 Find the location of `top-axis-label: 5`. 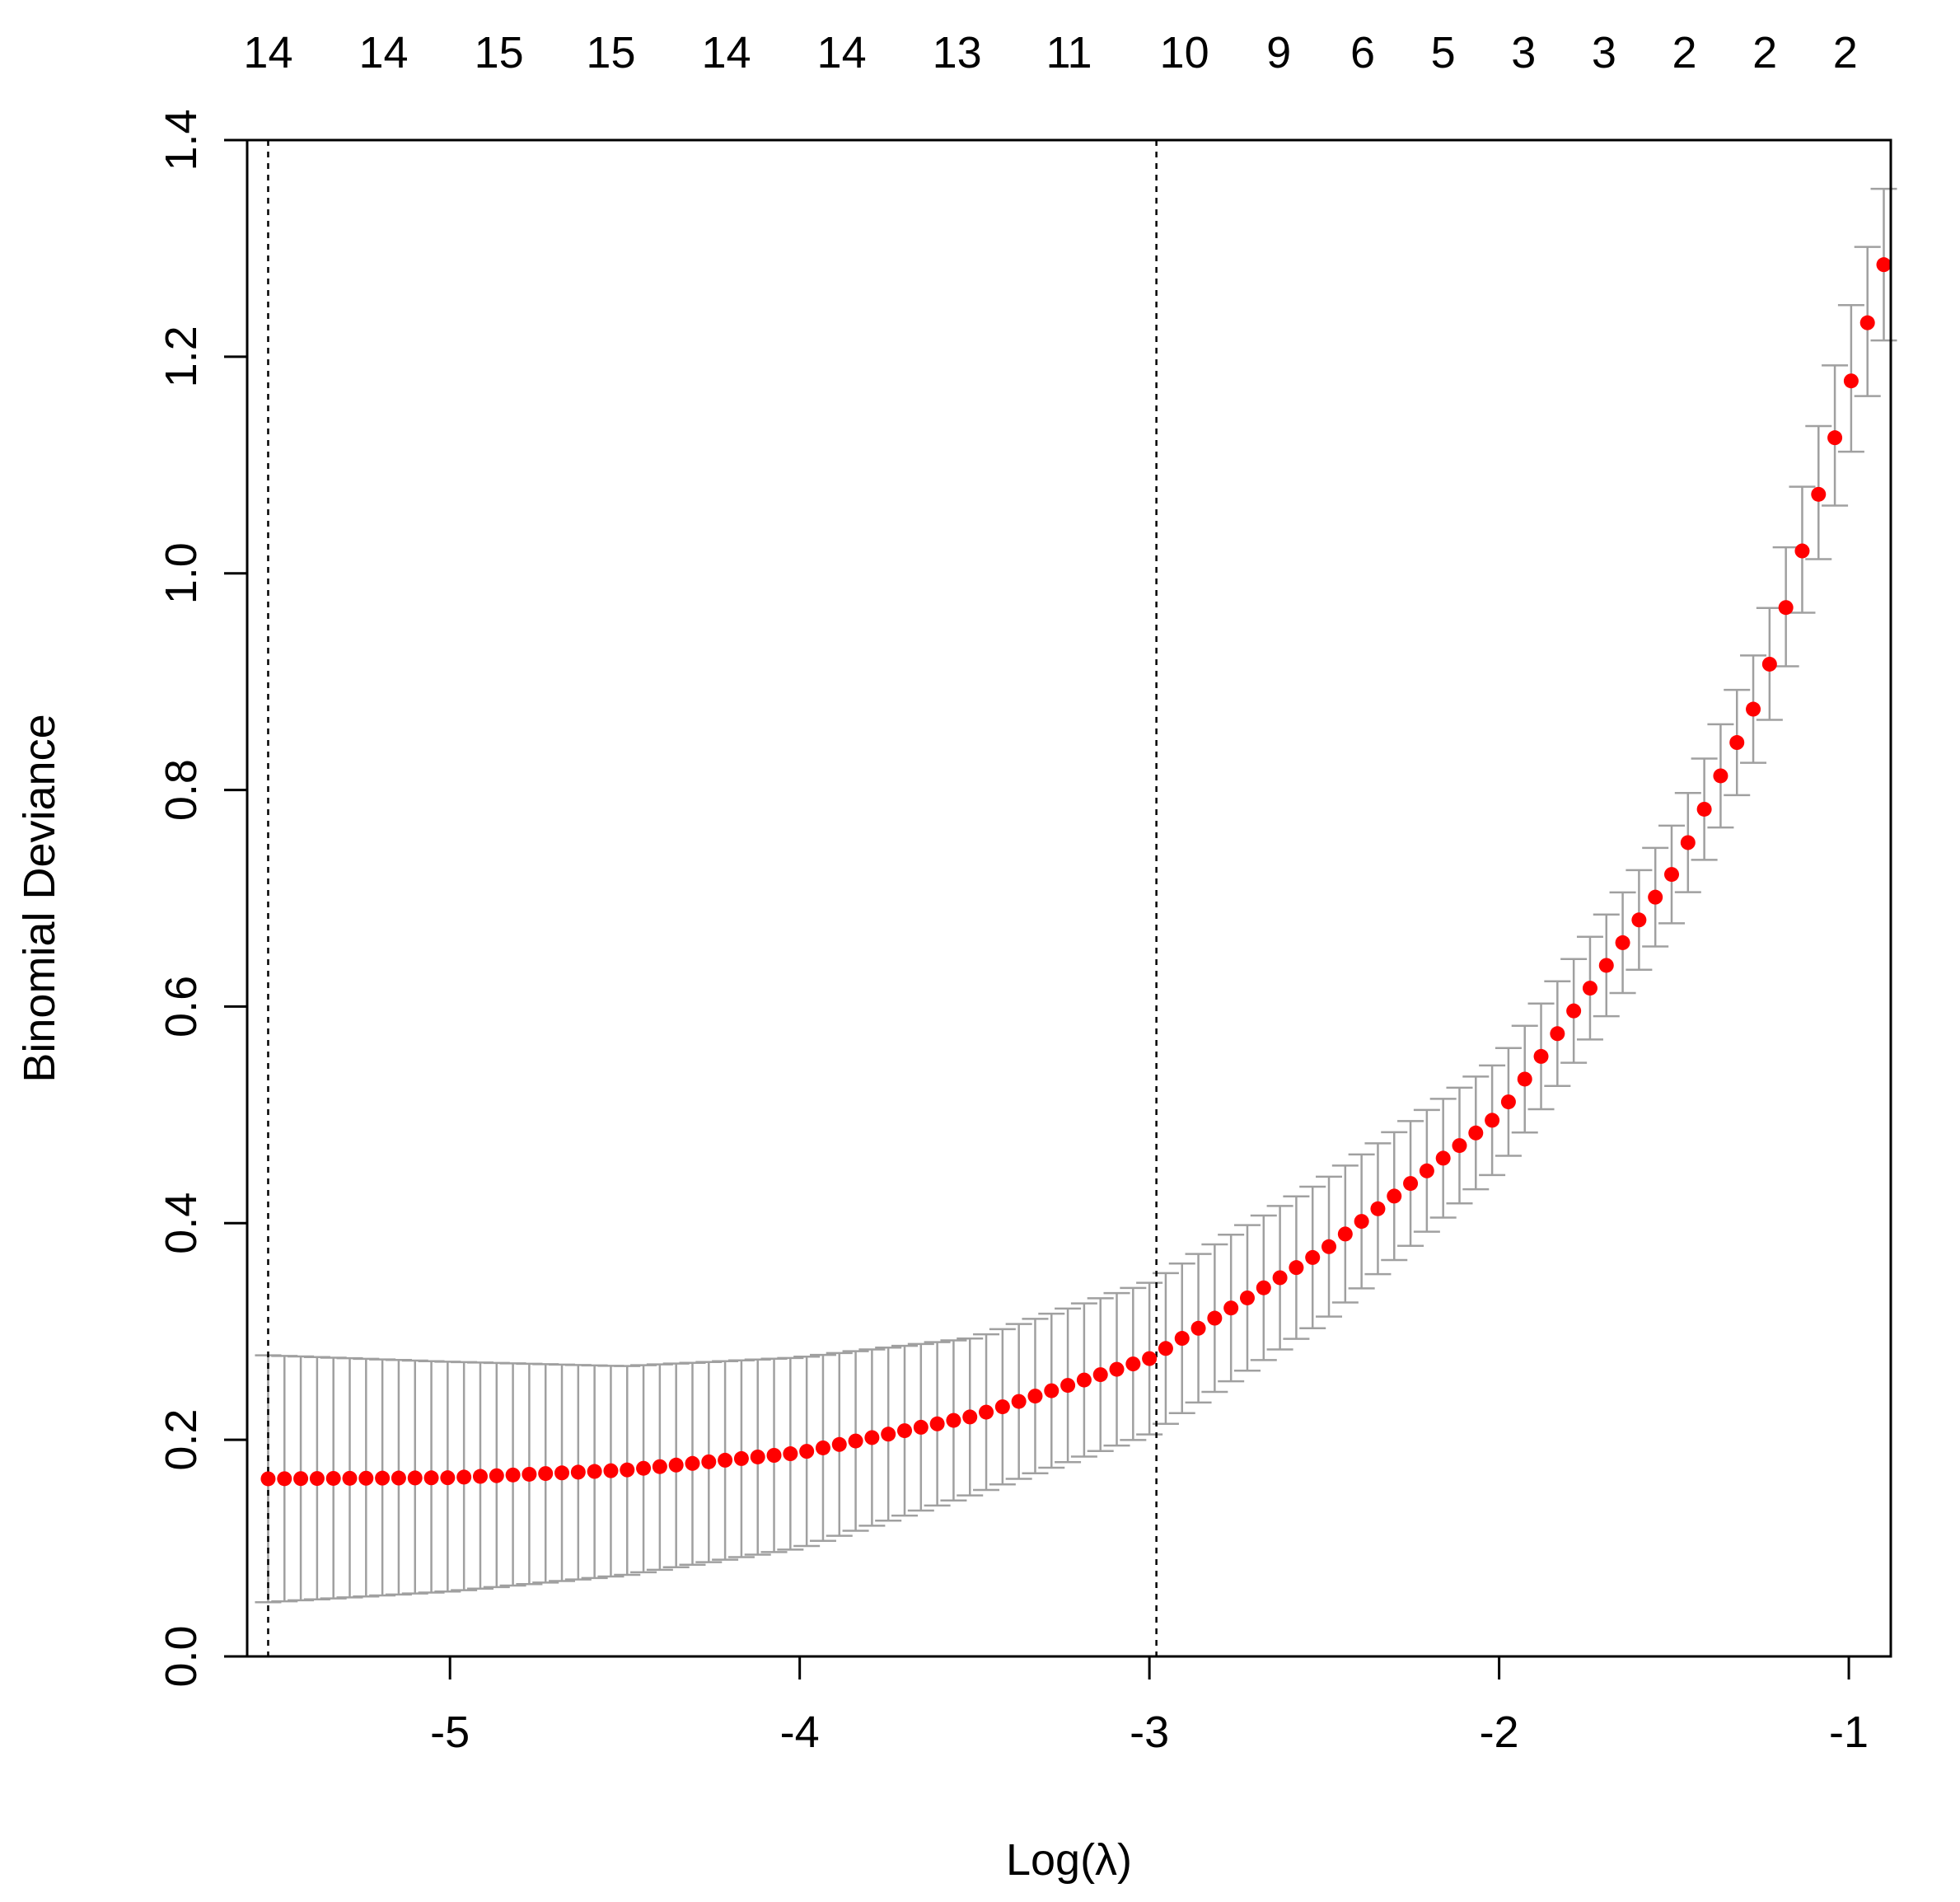

top-axis-label: 5 is located at coordinates (1443, 53).